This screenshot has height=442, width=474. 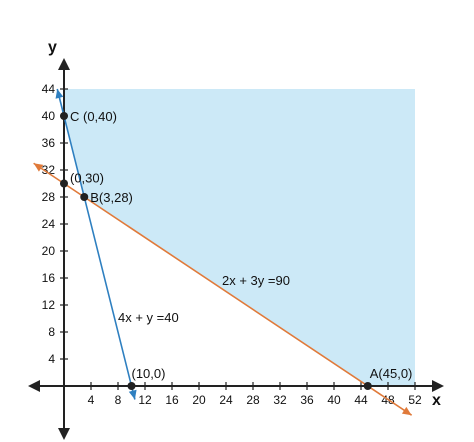 What do you see at coordinates (391, 373) in the screenshot?
I see `point-label: A(45,0)` at bounding box center [391, 373].